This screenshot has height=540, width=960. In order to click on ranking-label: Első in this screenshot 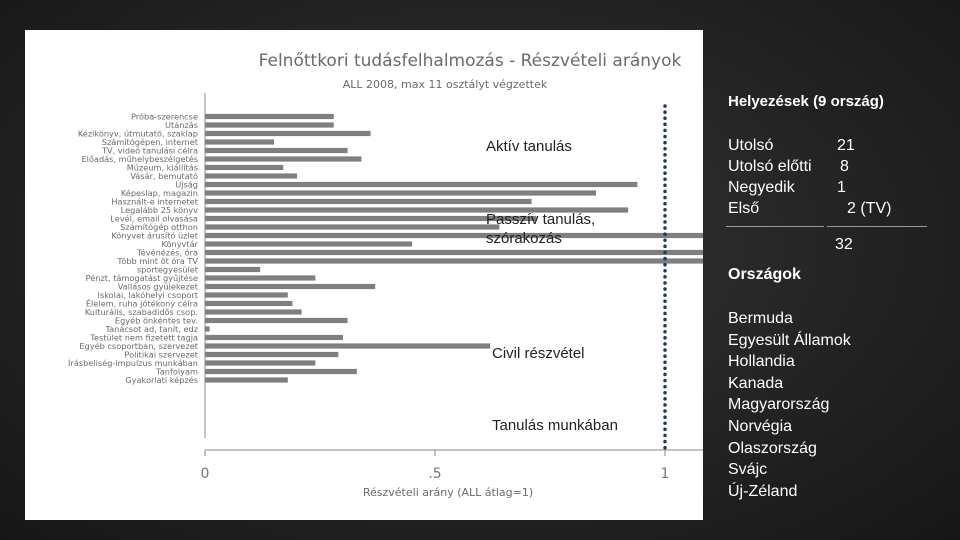, I will do `click(744, 208)`.